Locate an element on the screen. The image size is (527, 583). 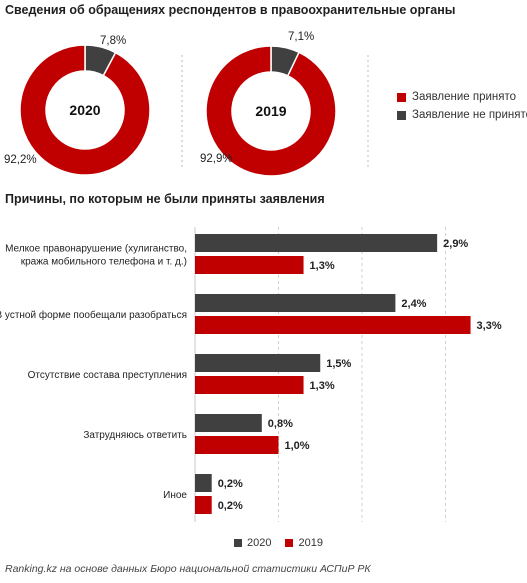
donut-center-label-2020: 2020 is located at coordinates (84, 110).